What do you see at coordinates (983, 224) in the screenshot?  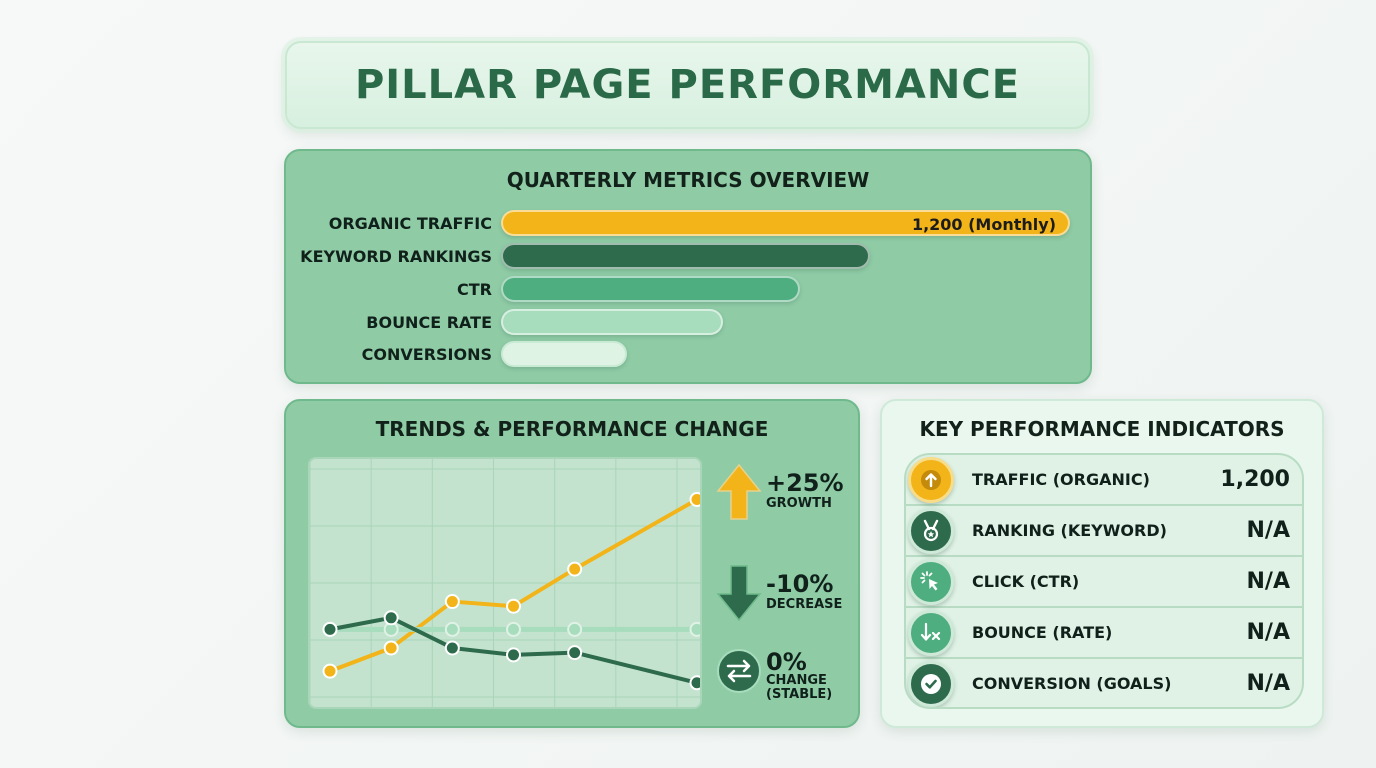 I see `bar-value-organic-traffic: 1,200 (Monthly)` at bounding box center [983, 224].